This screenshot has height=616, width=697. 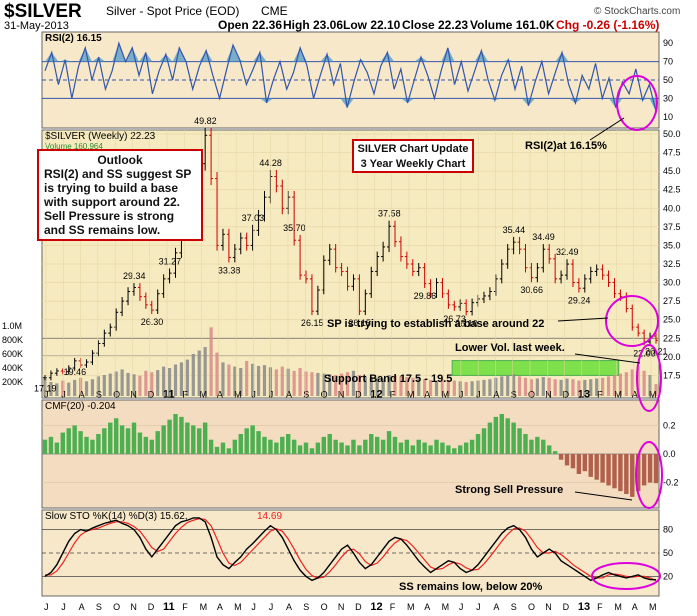 What do you see at coordinates (672, 208) in the screenshot?
I see `price-tick: 40.0` at bounding box center [672, 208].